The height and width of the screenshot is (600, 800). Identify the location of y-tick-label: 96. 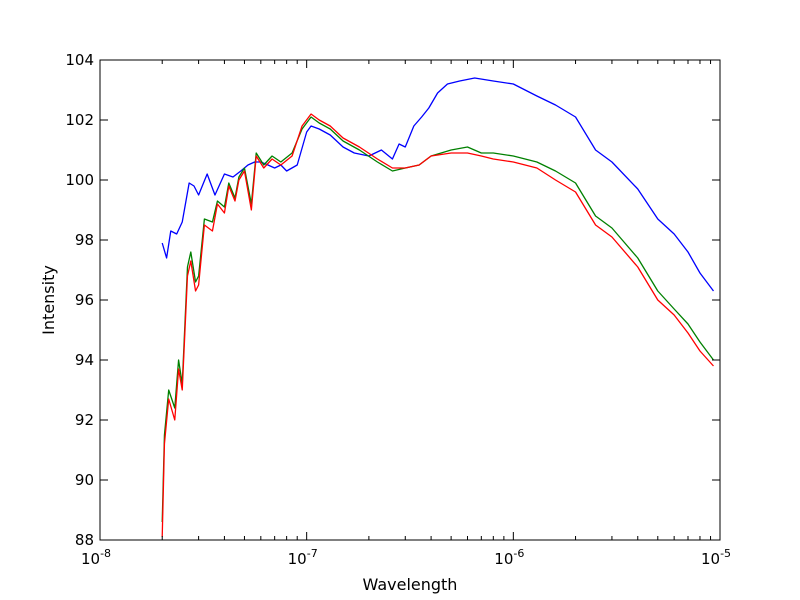
(84, 300).